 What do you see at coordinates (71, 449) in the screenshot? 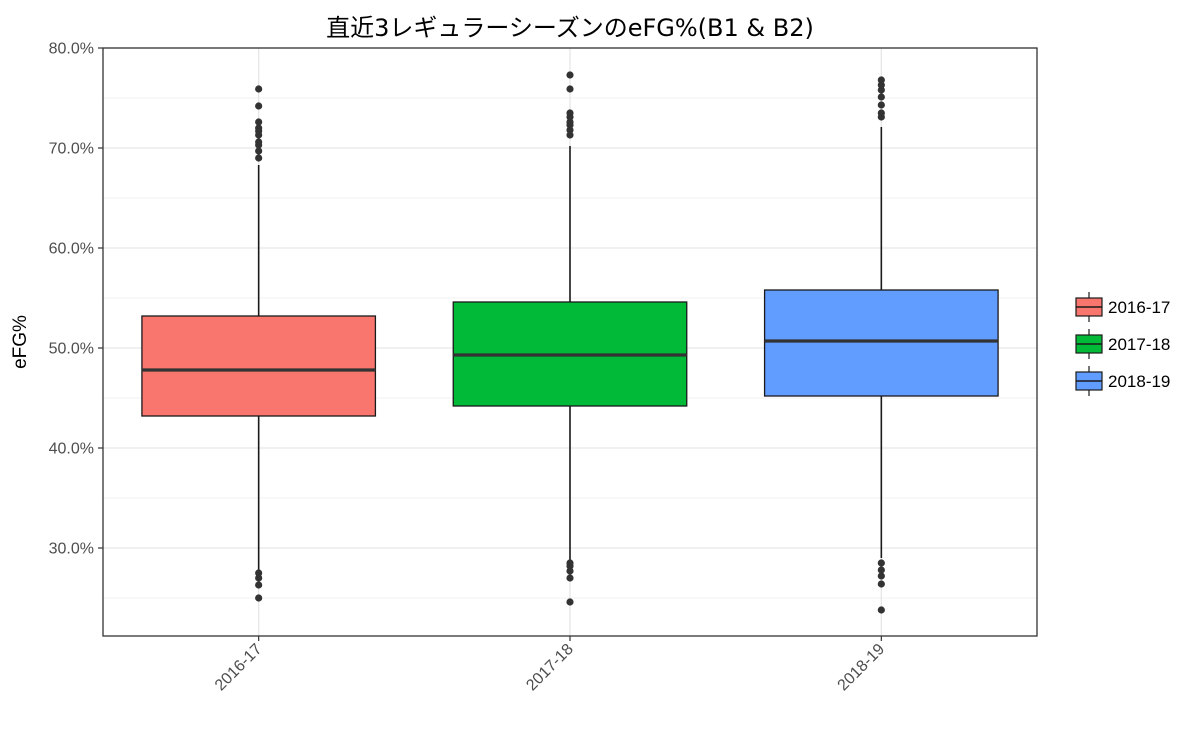
I see `y-tick-label: 40.0%` at bounding box center [71, 449].